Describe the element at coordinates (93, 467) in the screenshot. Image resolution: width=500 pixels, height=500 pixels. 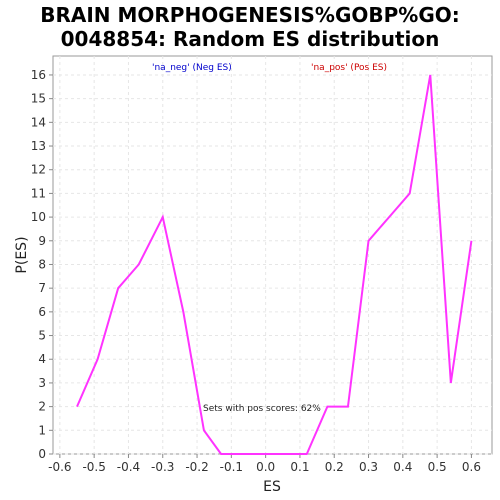
I see `x-tick-label: -0.5` at that location.